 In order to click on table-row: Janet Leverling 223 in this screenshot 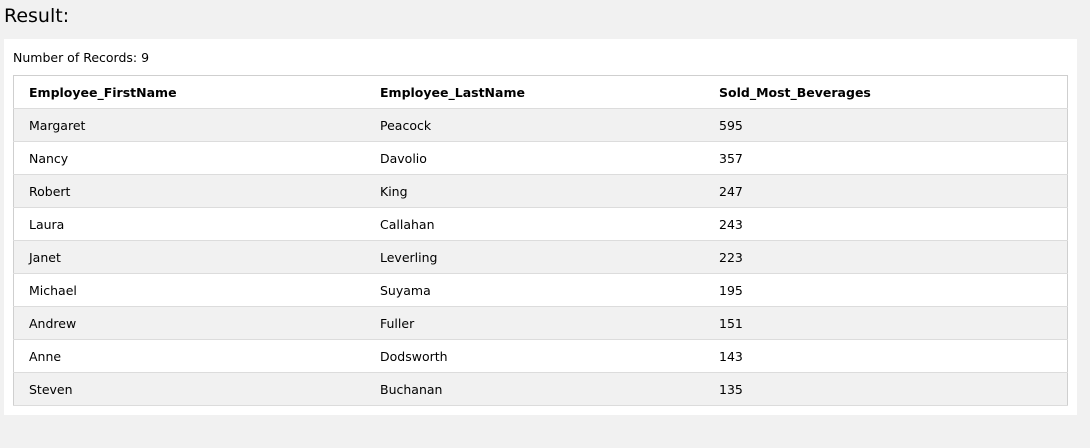, I will do `click(540, 257)`.